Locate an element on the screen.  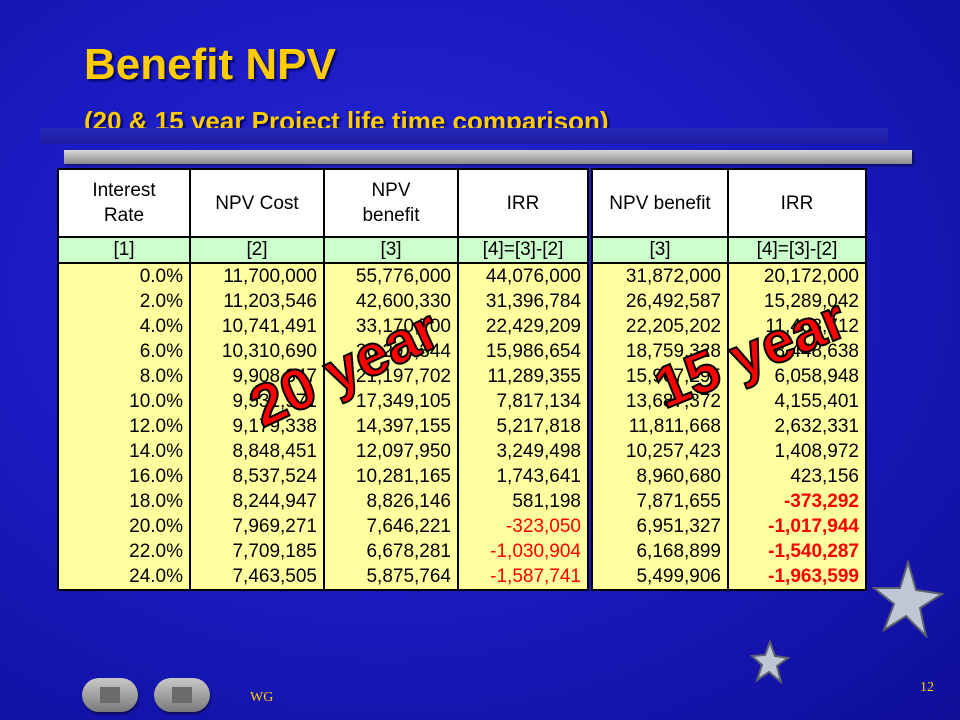
table-row: 6.0% 10,310,690 26,297,344 15,986,654 is located at coordinates (323, 351).